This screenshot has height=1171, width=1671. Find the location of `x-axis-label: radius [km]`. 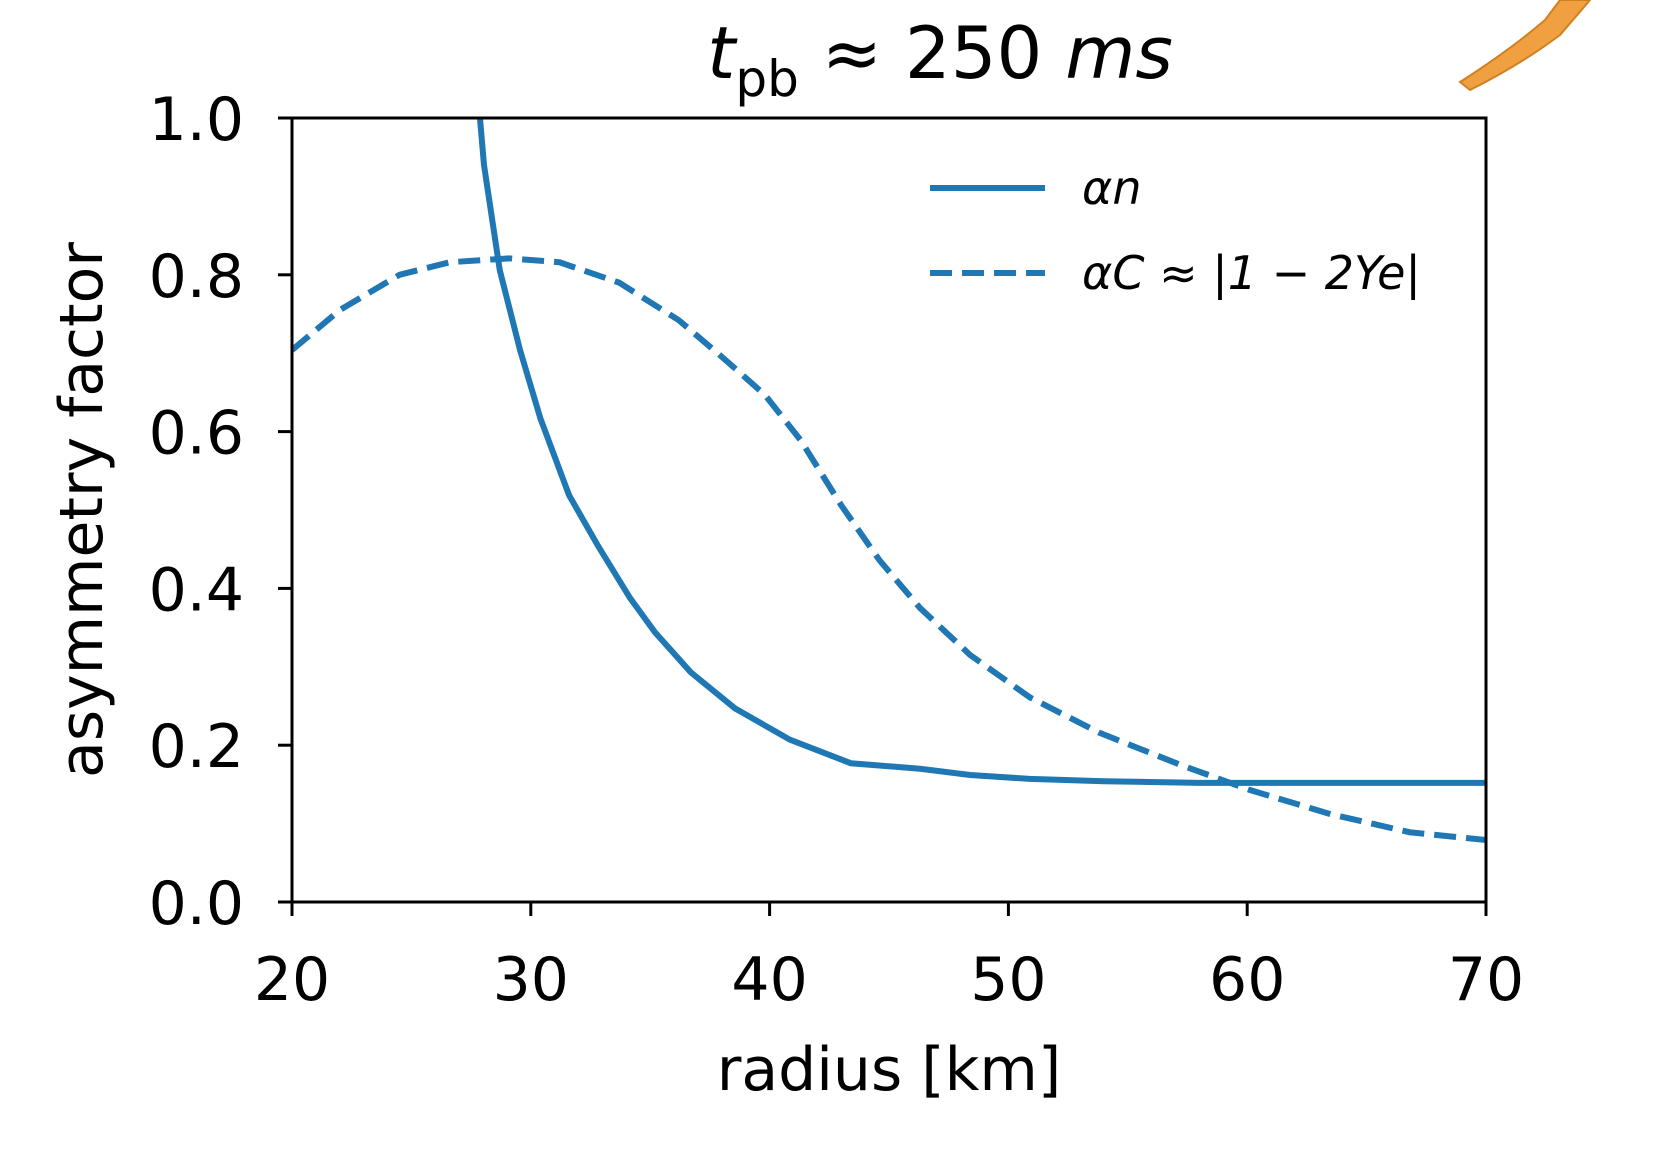

x-axis-label: radius [km] is located at coordinates (889, 1070).